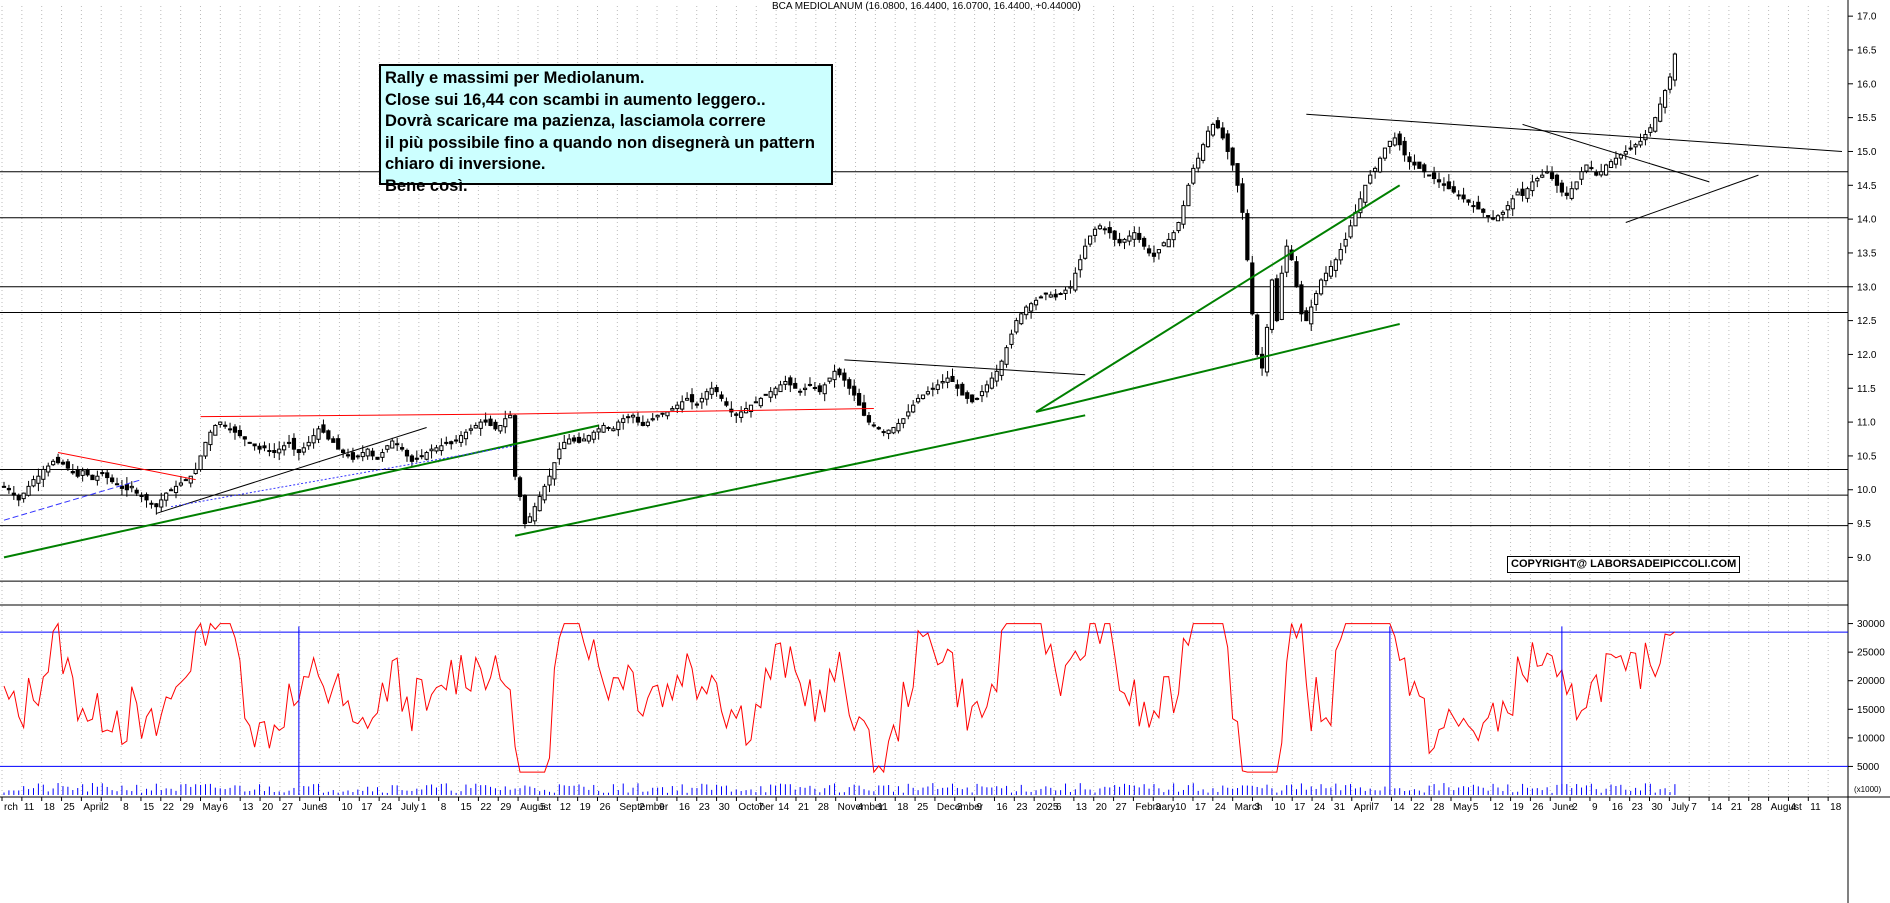 The image size is (1890, 903). Describe the element at coordinates (1217, 368) in the screenshot. I see `green-trendline` at that location.